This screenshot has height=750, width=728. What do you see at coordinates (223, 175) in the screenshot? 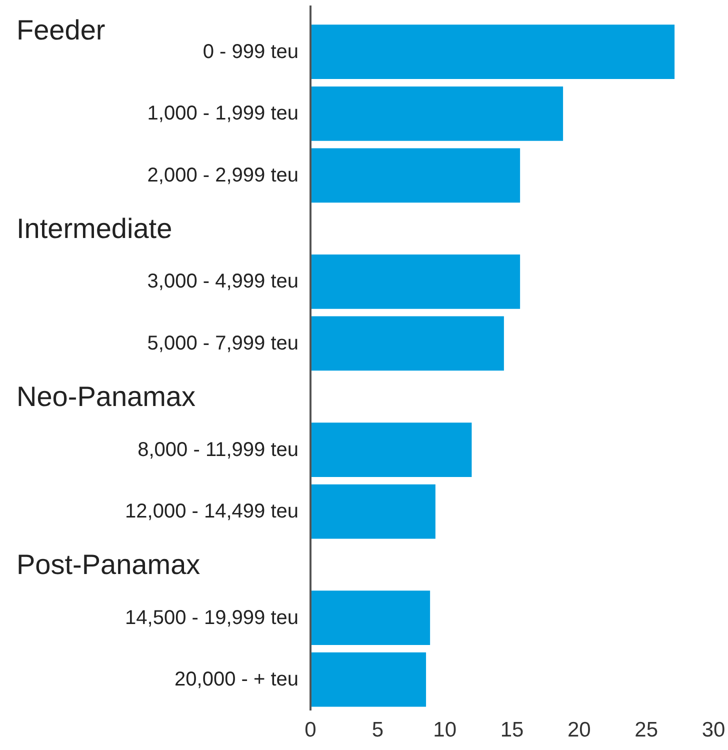
I see `y-tick-label: 2,000 - 2,999 teu` at bounding box center [223, 175].